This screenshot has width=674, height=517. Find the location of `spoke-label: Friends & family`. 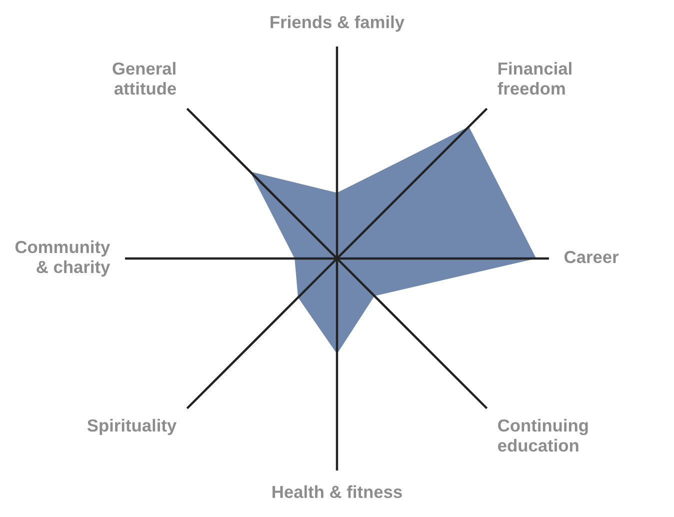

spoke-label: Friends & family is located at coordinates (337, 24).